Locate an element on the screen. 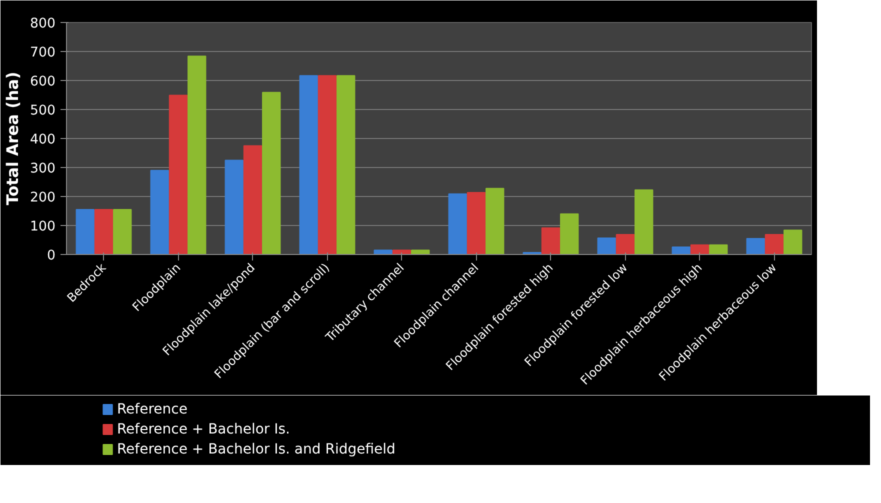  y-tick-label: 400 is located at coordinates (43, 140).